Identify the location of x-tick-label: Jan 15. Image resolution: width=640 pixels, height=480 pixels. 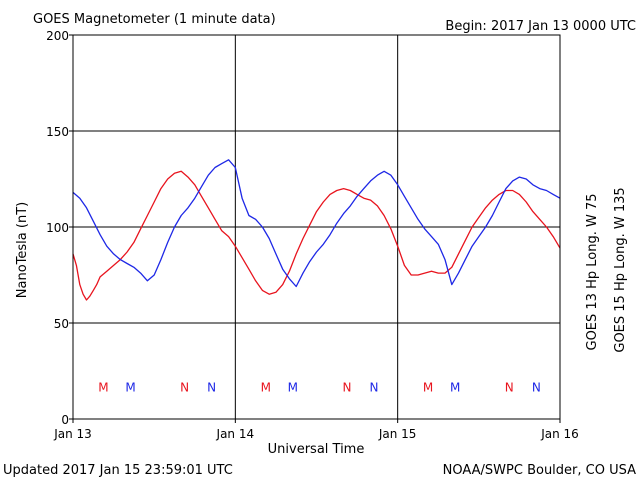
(397, 434).